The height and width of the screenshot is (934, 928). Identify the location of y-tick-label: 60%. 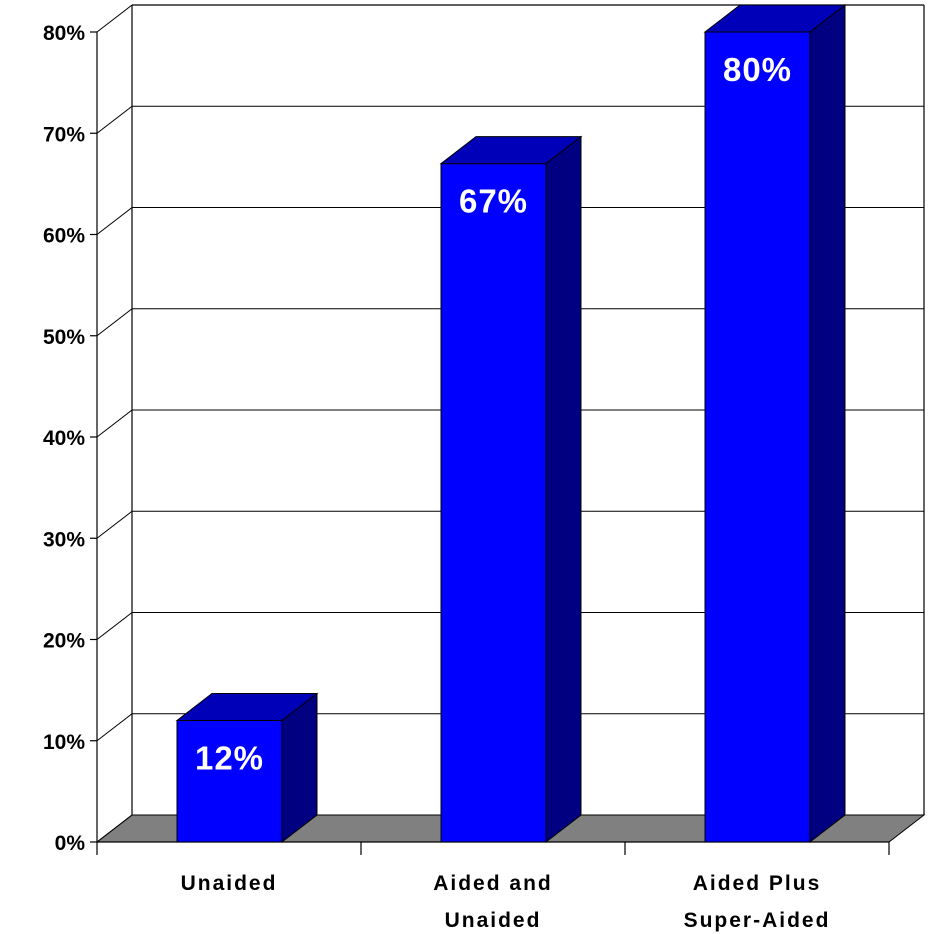
(64, 236).